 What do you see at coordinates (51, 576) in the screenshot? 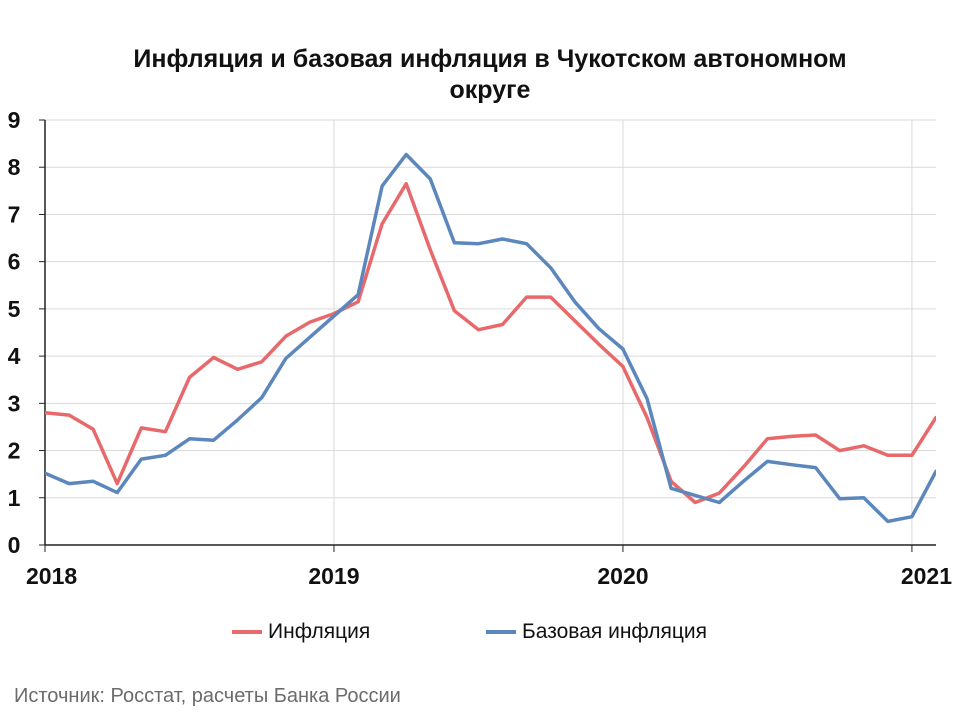
I see `x-tick-label: 2018` at bounding box center [51, 576].